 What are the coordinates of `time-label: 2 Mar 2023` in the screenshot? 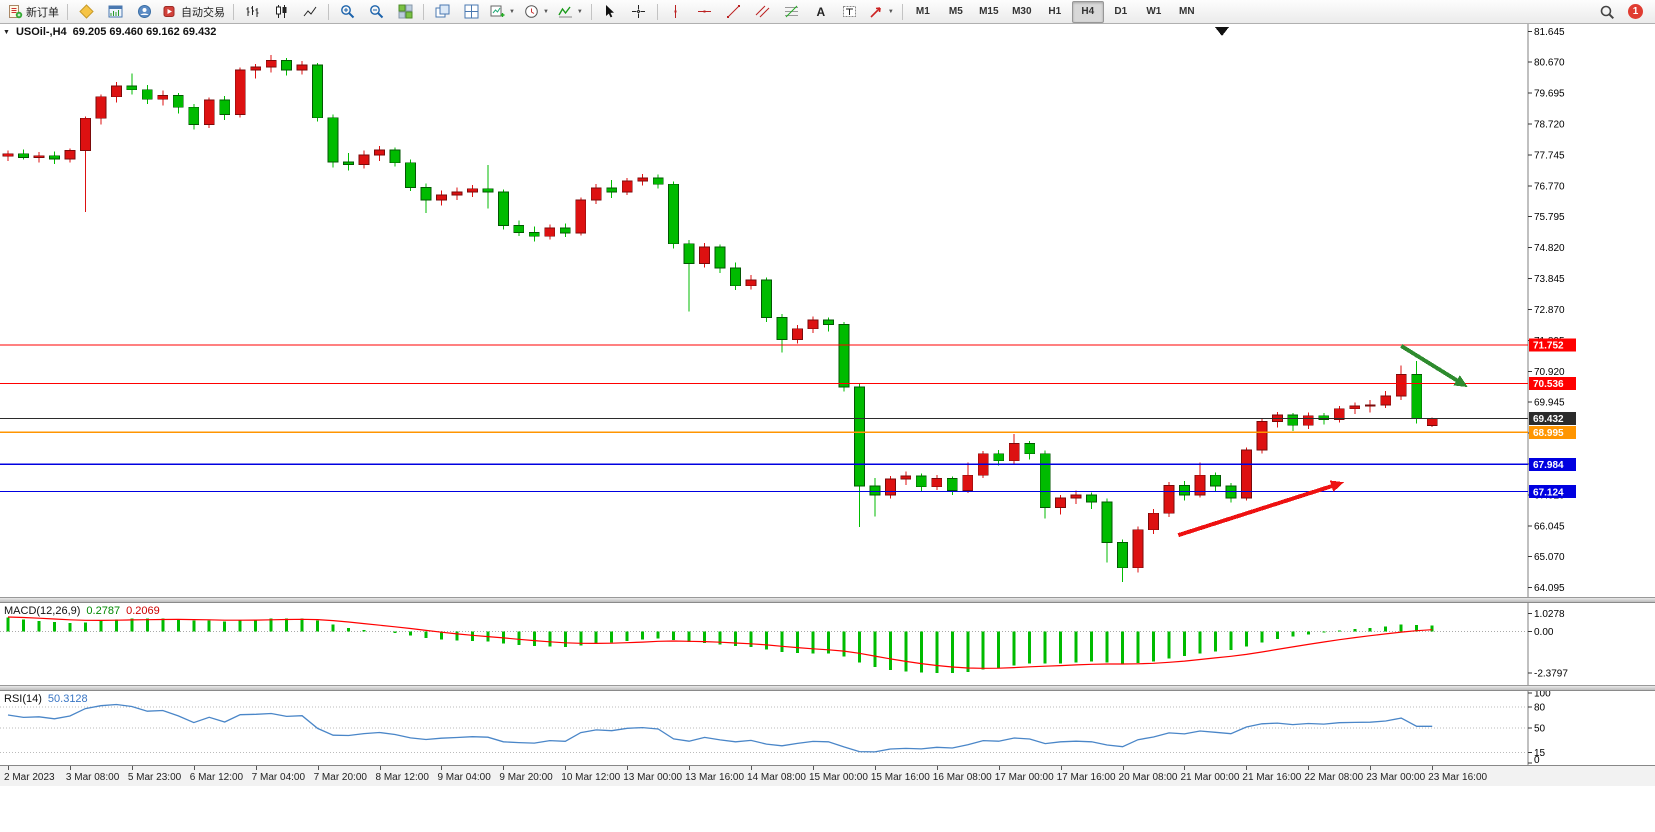 It's located at (29, 777).